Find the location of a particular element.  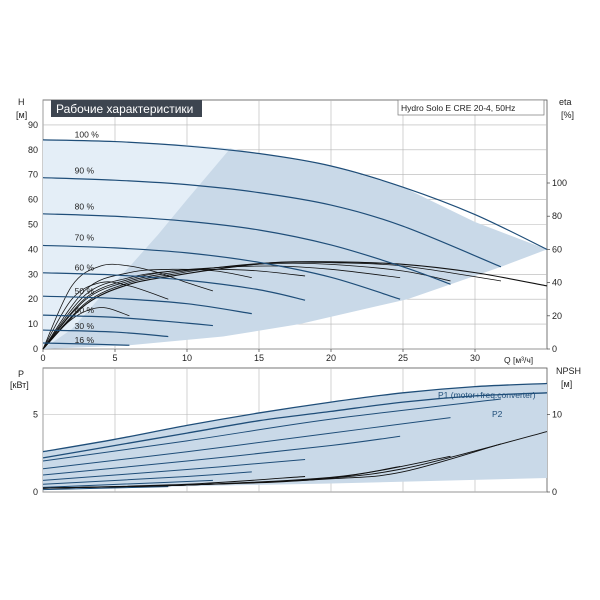

chart-title-box: Рабочие характеристики is located at coordinates (126, 108).